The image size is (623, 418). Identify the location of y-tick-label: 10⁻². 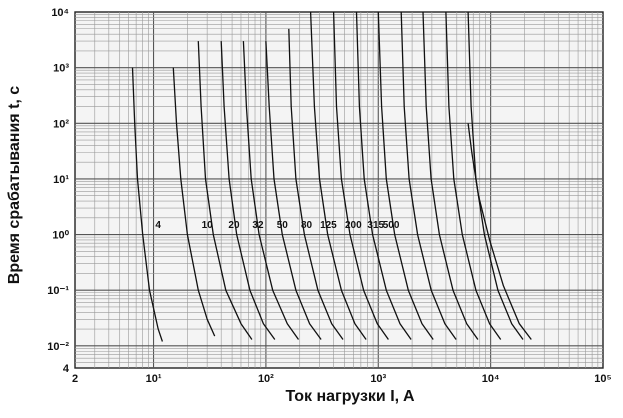
(58, 347).